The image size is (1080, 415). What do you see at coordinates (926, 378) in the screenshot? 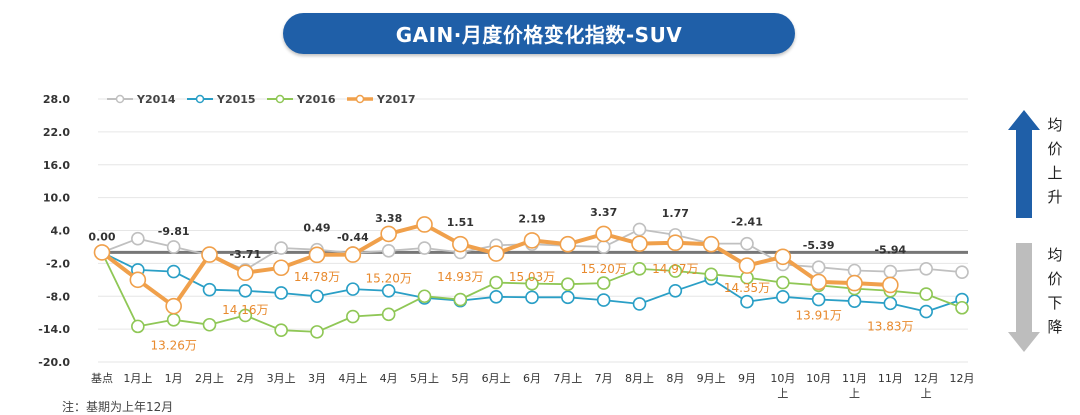
I see `x-tick-label-line: 12月` at bounding box center [926, 378].